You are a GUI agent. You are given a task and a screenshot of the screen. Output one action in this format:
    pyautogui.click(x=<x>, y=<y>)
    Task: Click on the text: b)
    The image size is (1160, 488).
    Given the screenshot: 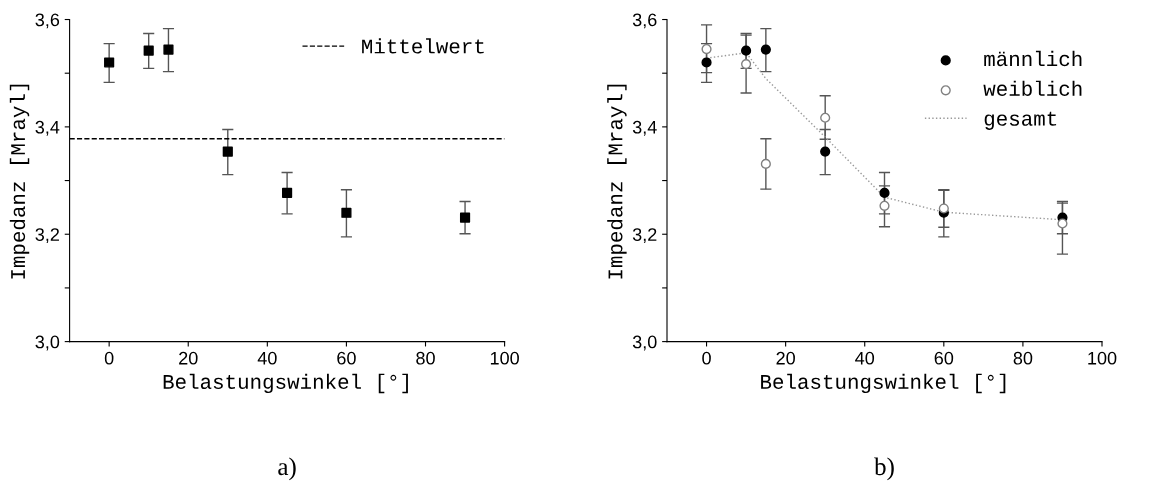 What is the action you would take?
    pyautogui.click(x=884, y=469)
    